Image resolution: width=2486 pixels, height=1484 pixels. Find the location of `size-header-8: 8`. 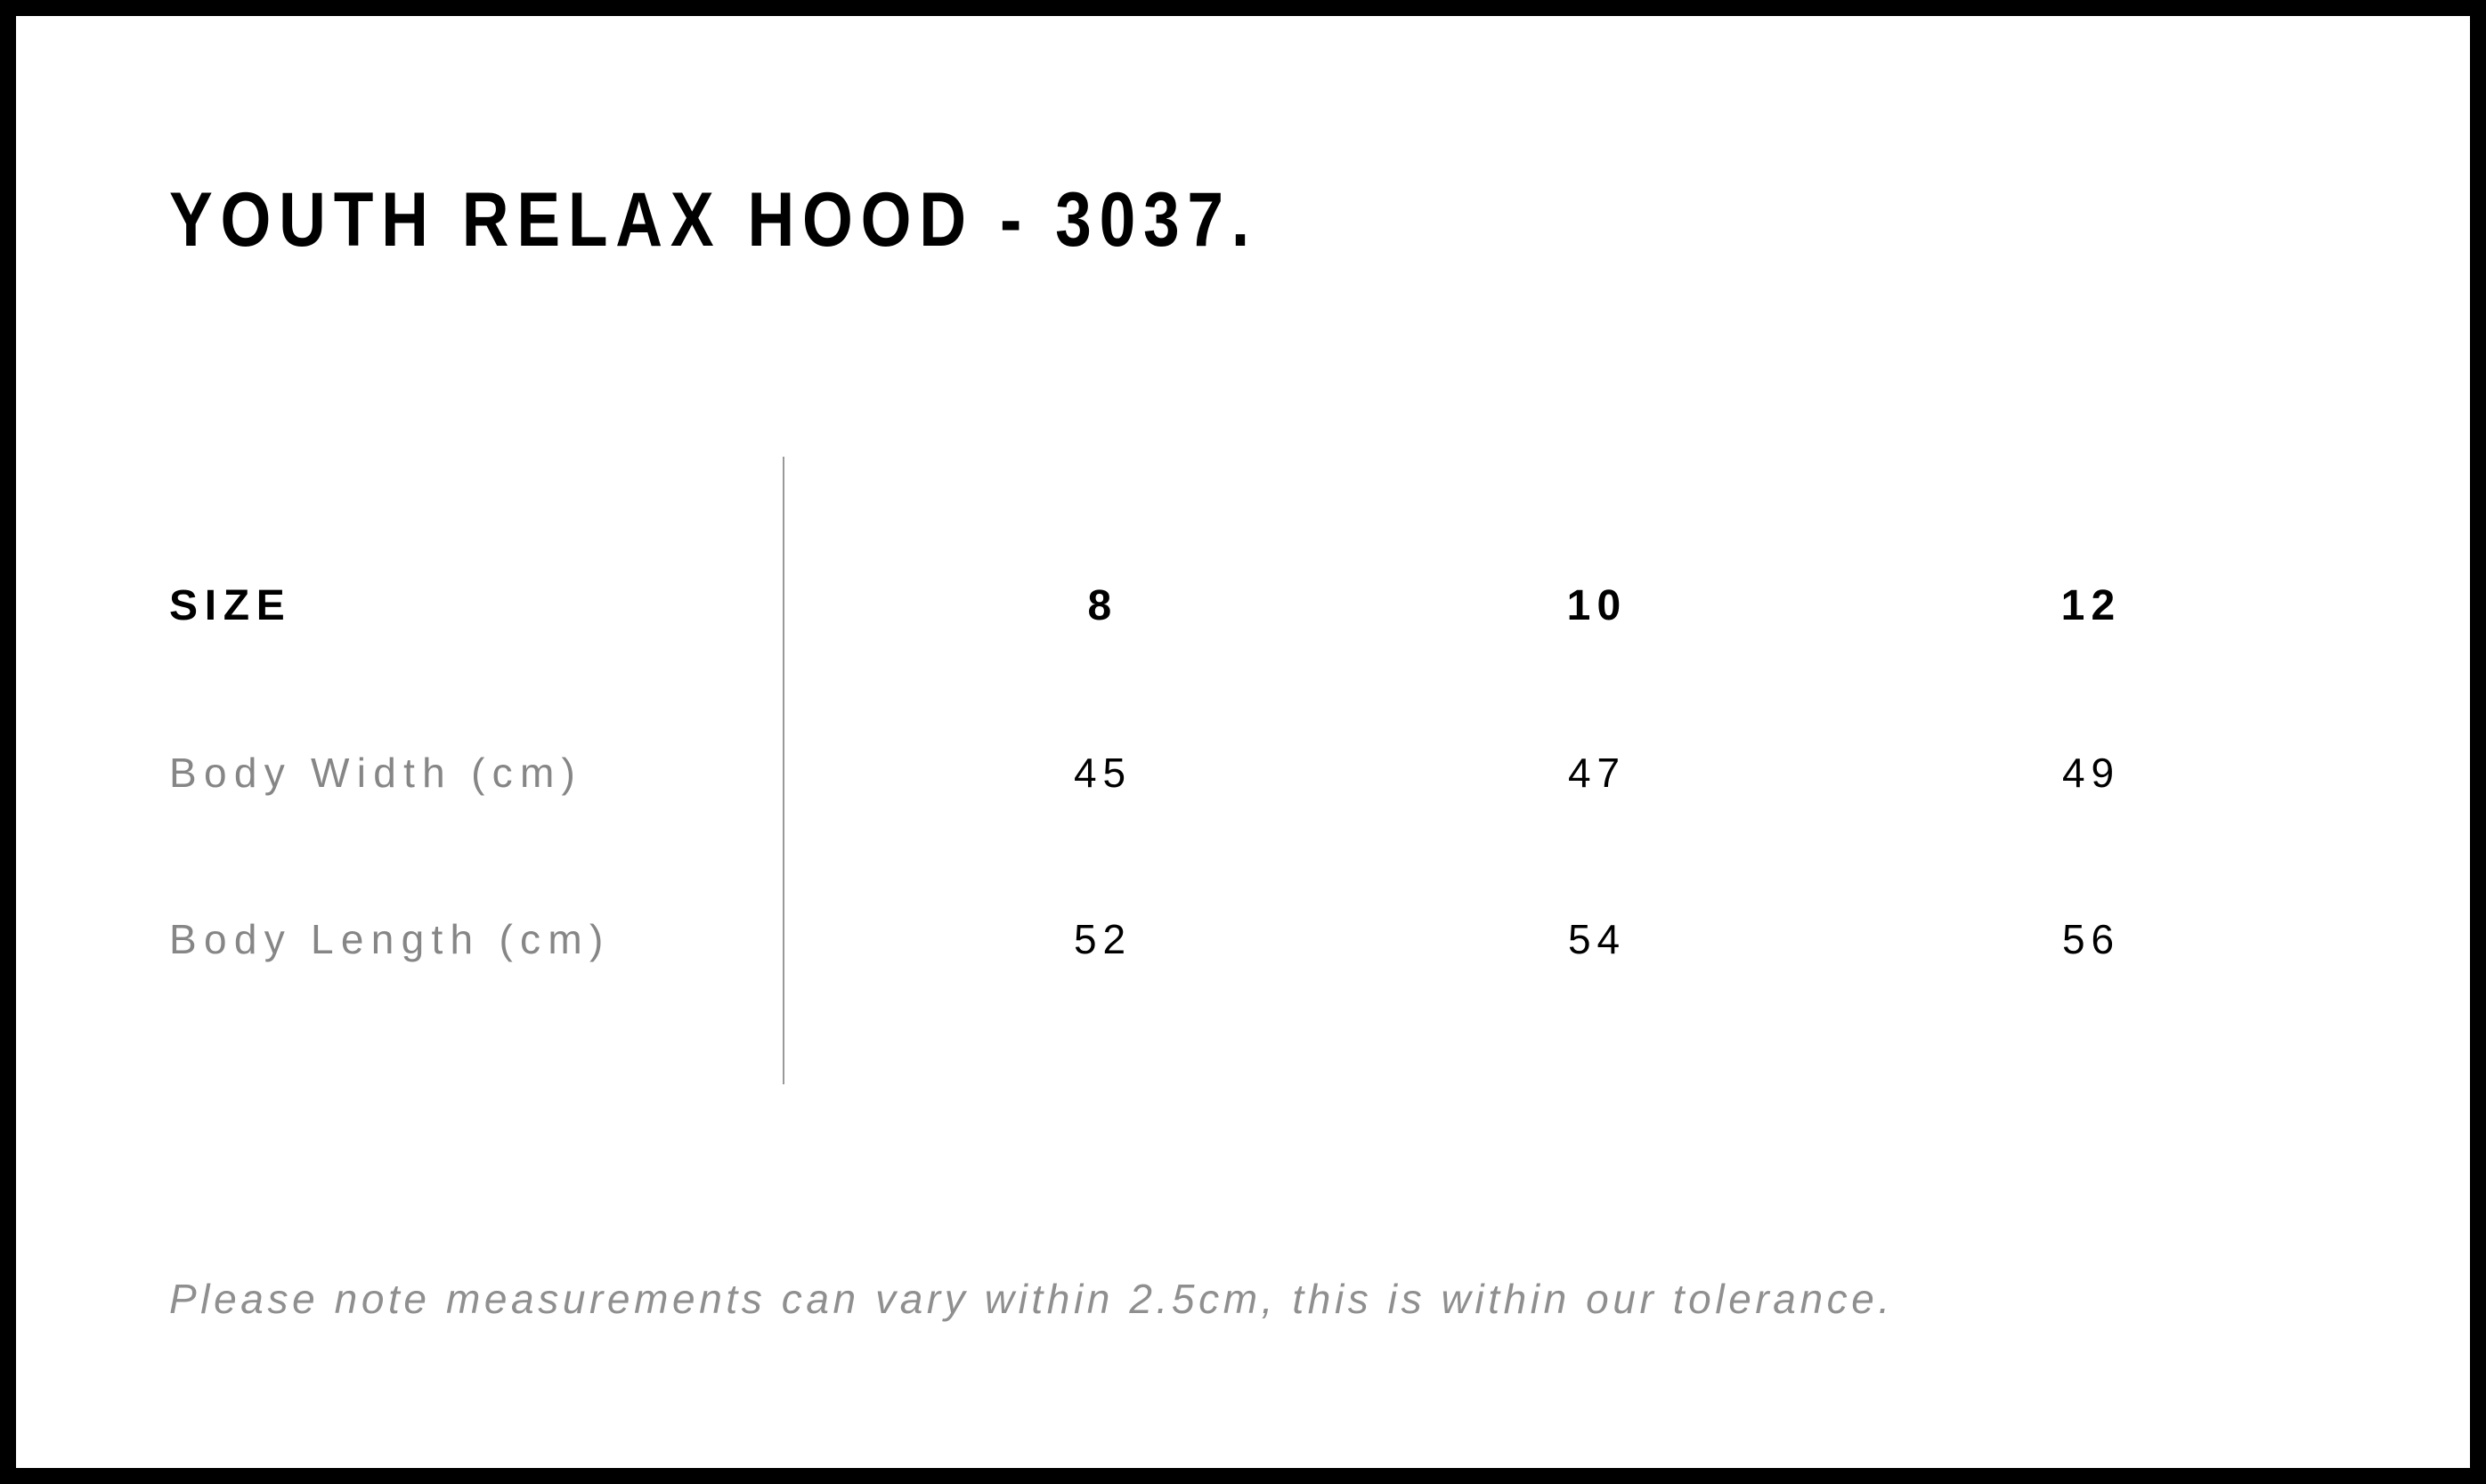

size-header-8: 8 is located at coordinates (1102, 605).